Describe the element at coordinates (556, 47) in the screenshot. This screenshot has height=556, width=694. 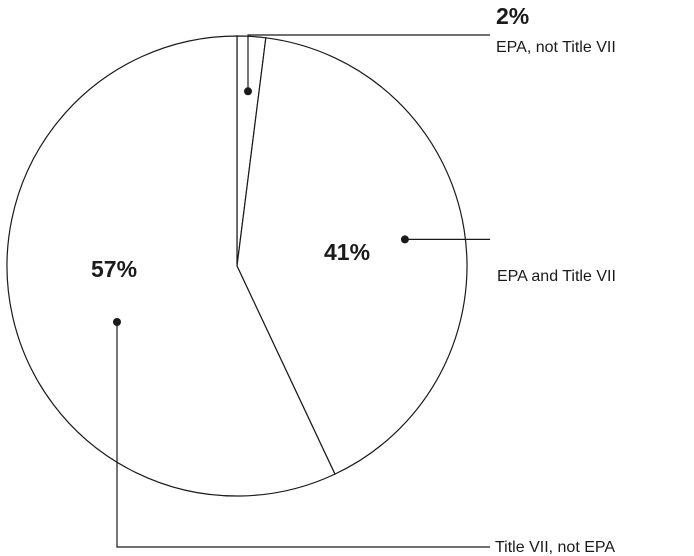
I see `slice-label-epa-not-title-vii: EPA, not Title VII` at that location.